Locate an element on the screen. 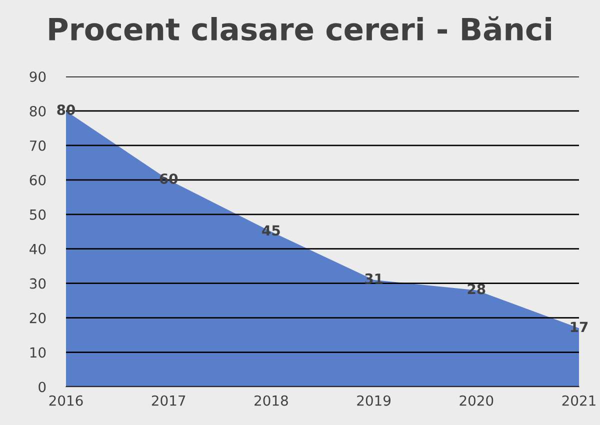 The image size is (600, 425). y-tick-label: 80 is located at coordinates (38, 111).